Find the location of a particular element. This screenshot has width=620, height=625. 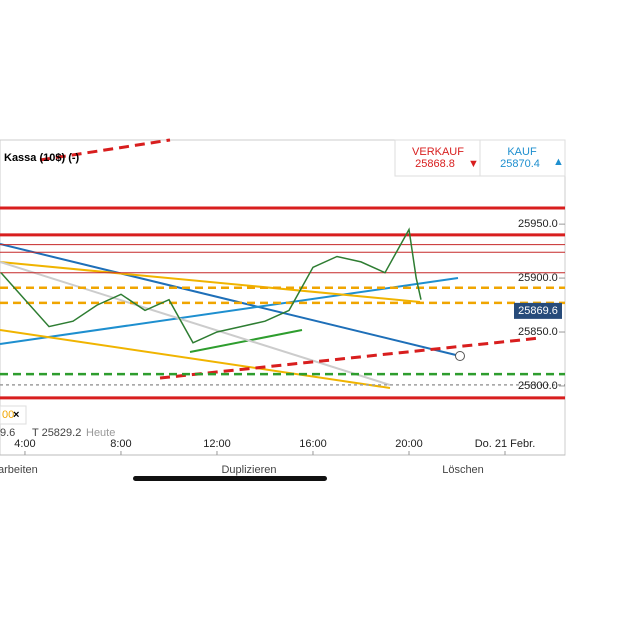

last-price-box is located at coordinates (538, 310).